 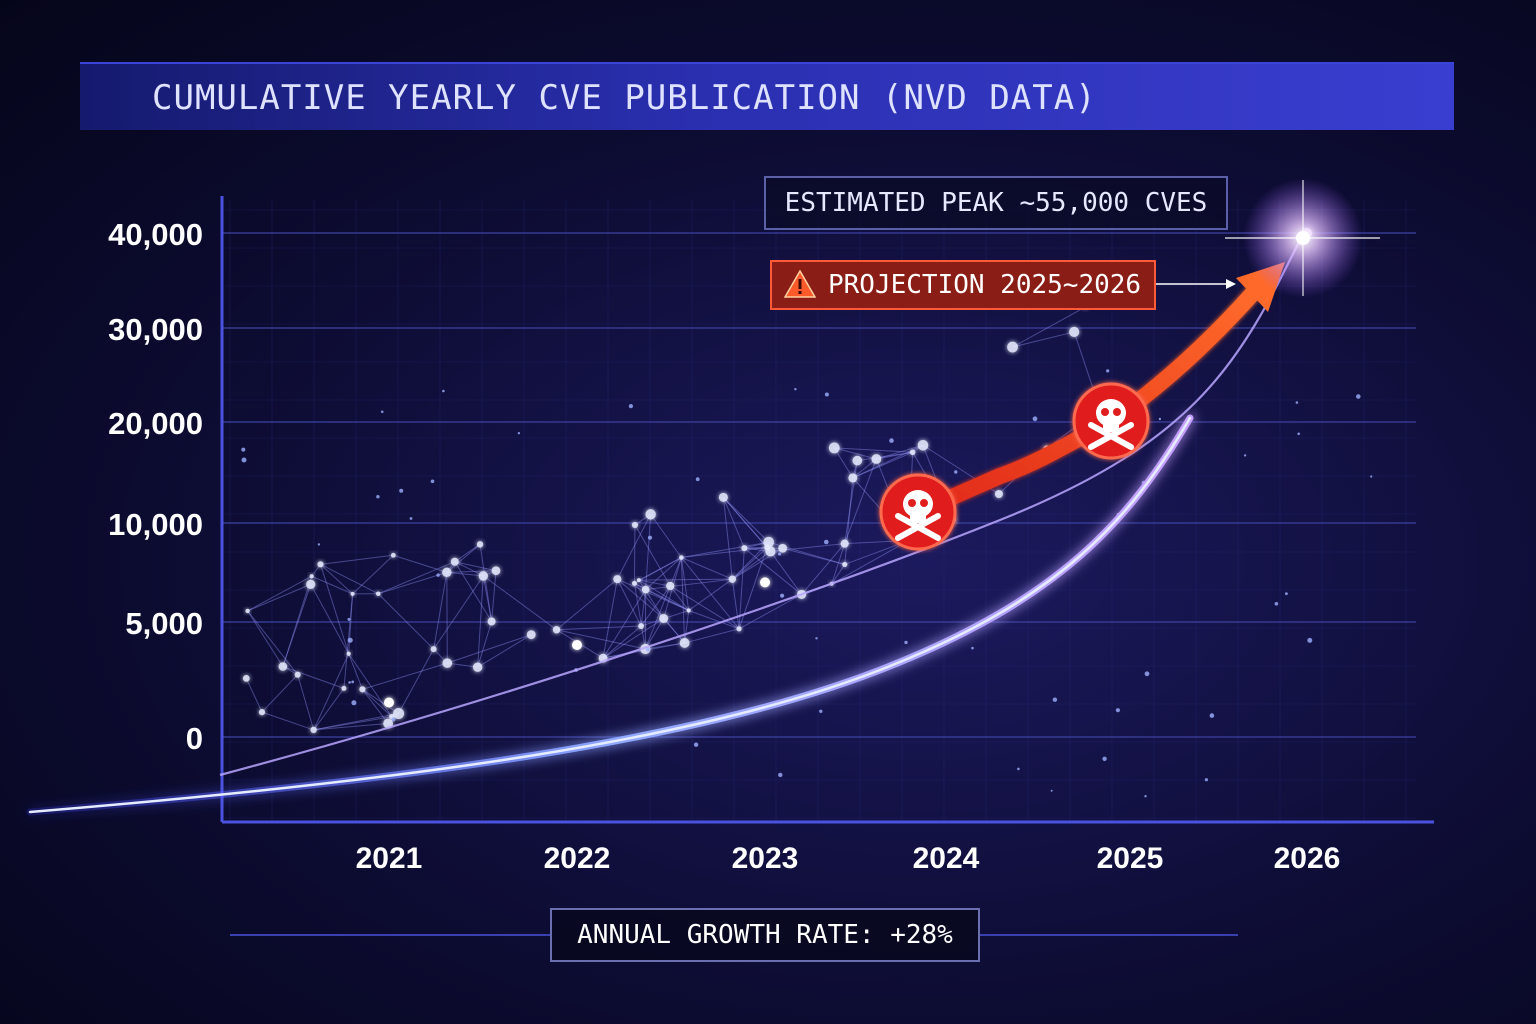 What do you see at coordinates (918, 504) in the screenshot?
I see `skull-head` at bounding box center [918, 504].